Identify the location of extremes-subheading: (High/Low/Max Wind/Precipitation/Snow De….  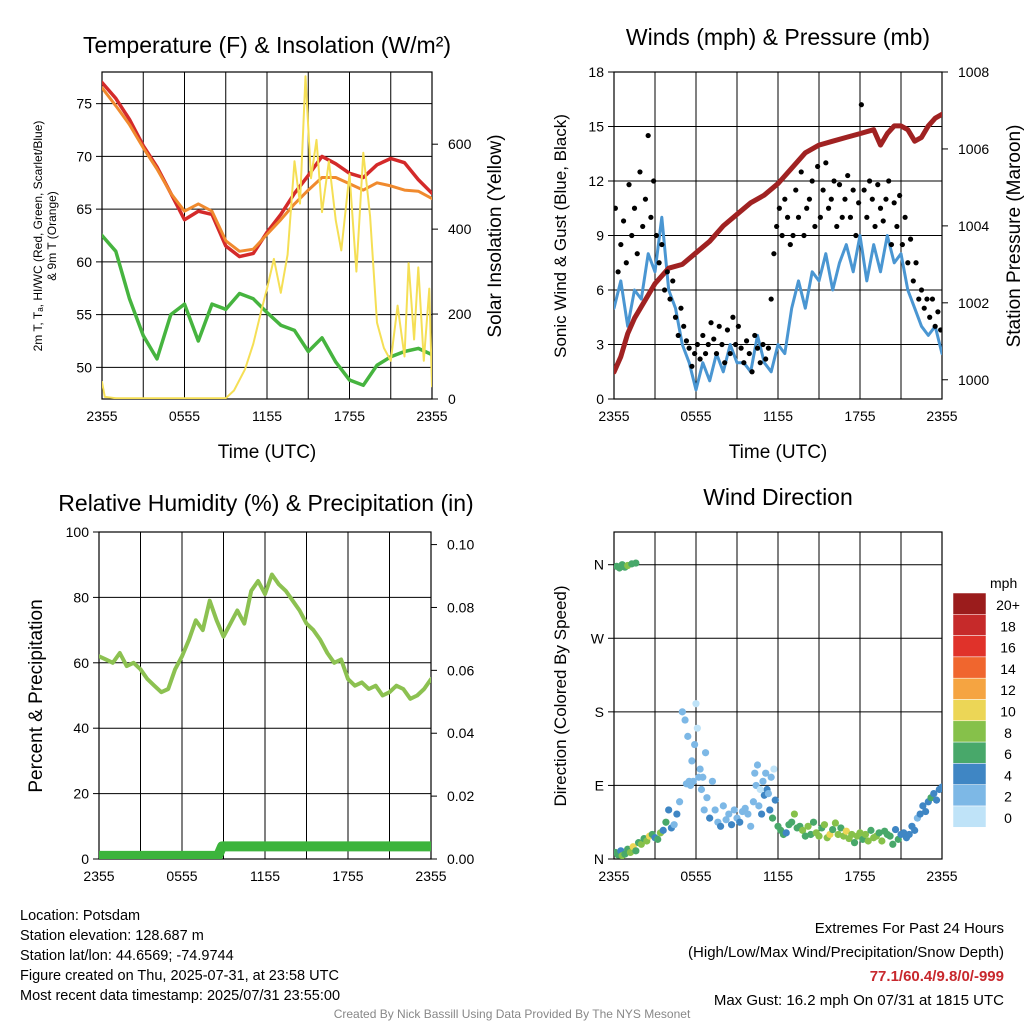
(846, 952).